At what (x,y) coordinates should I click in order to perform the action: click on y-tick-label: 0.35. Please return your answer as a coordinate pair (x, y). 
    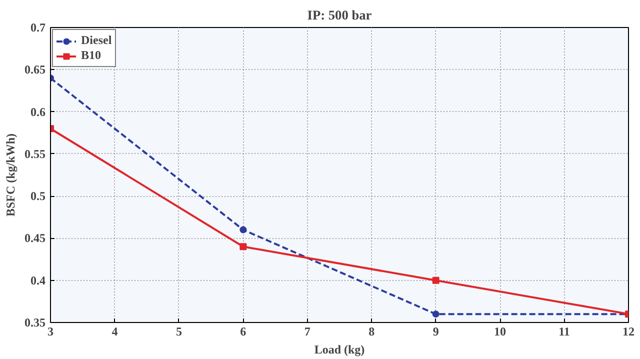
    Looking at the image, I should click on (35, 323).